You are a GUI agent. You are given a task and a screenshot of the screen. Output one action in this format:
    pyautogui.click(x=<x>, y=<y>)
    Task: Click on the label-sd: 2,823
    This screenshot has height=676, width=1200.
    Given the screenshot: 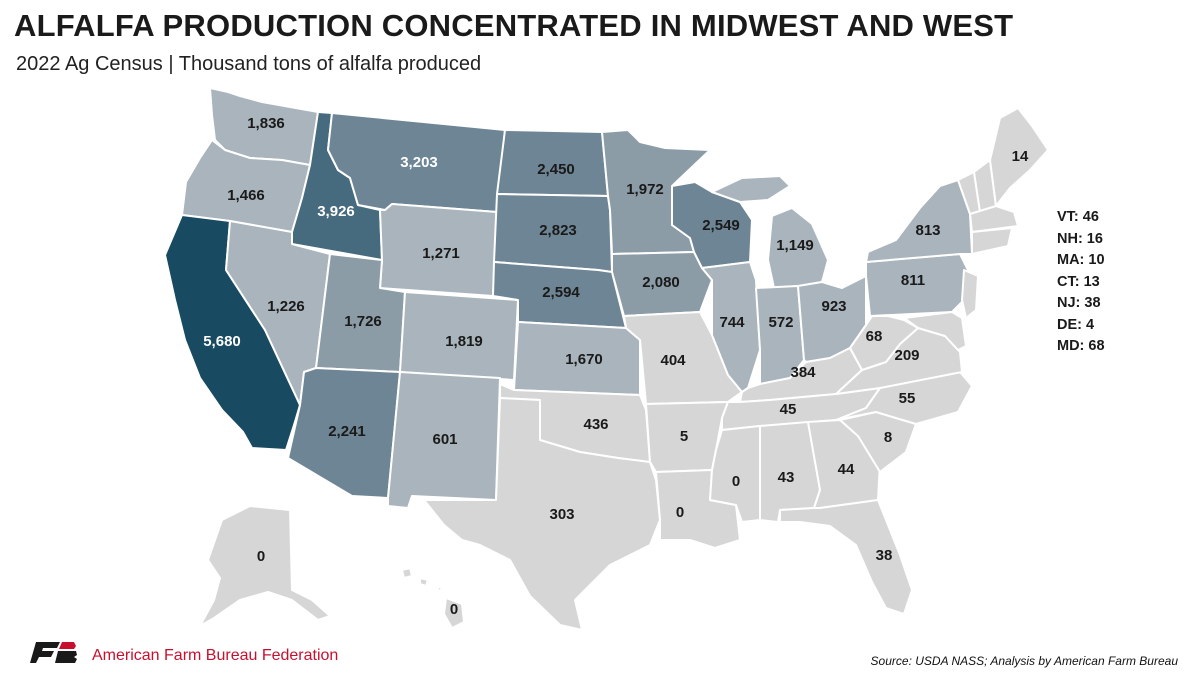 What is the action you would take?
    pyautogui.click(x=558, y=230)
    